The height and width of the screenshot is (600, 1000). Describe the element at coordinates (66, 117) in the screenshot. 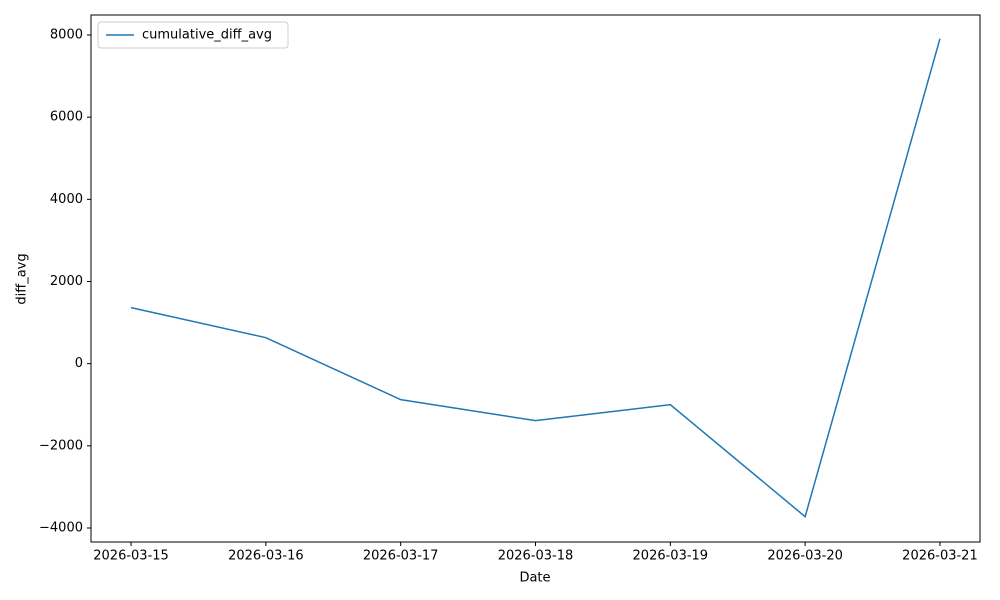

I see `y-tick-label: 6000` at that location.